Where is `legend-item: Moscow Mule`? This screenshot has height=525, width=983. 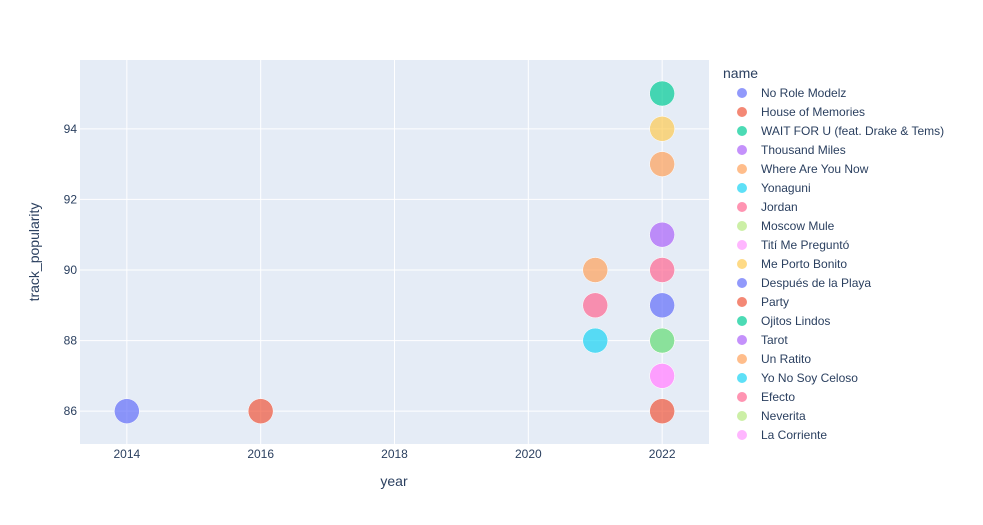 legend-item: Moscow Mule is located at coordinates (786, 226).